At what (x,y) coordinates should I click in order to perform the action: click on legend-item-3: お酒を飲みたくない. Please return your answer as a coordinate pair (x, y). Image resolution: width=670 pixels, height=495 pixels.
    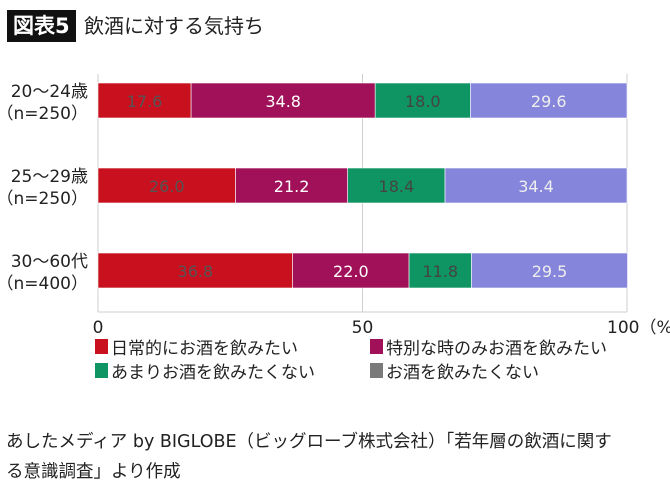
    Looking at the image, I should click on (454, 370).